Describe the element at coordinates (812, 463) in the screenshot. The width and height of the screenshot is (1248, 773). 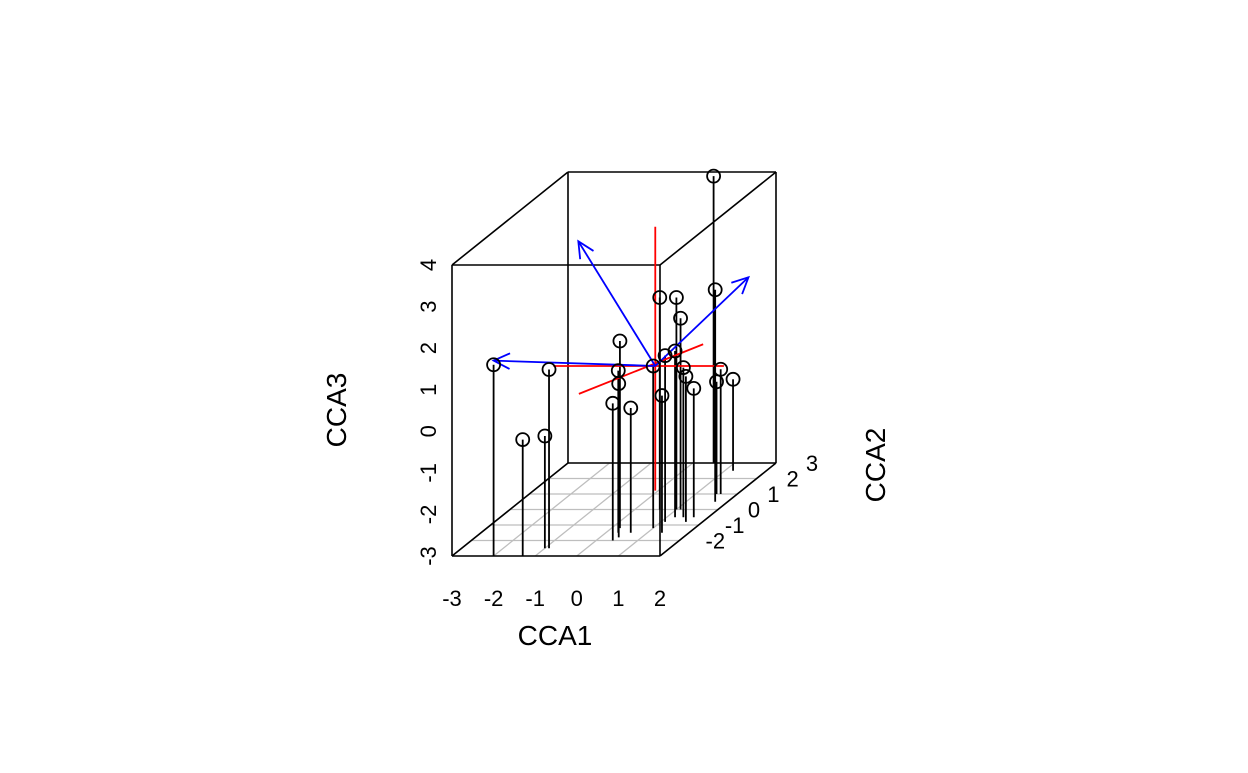
I see `y-tick-label: 3` at that location.